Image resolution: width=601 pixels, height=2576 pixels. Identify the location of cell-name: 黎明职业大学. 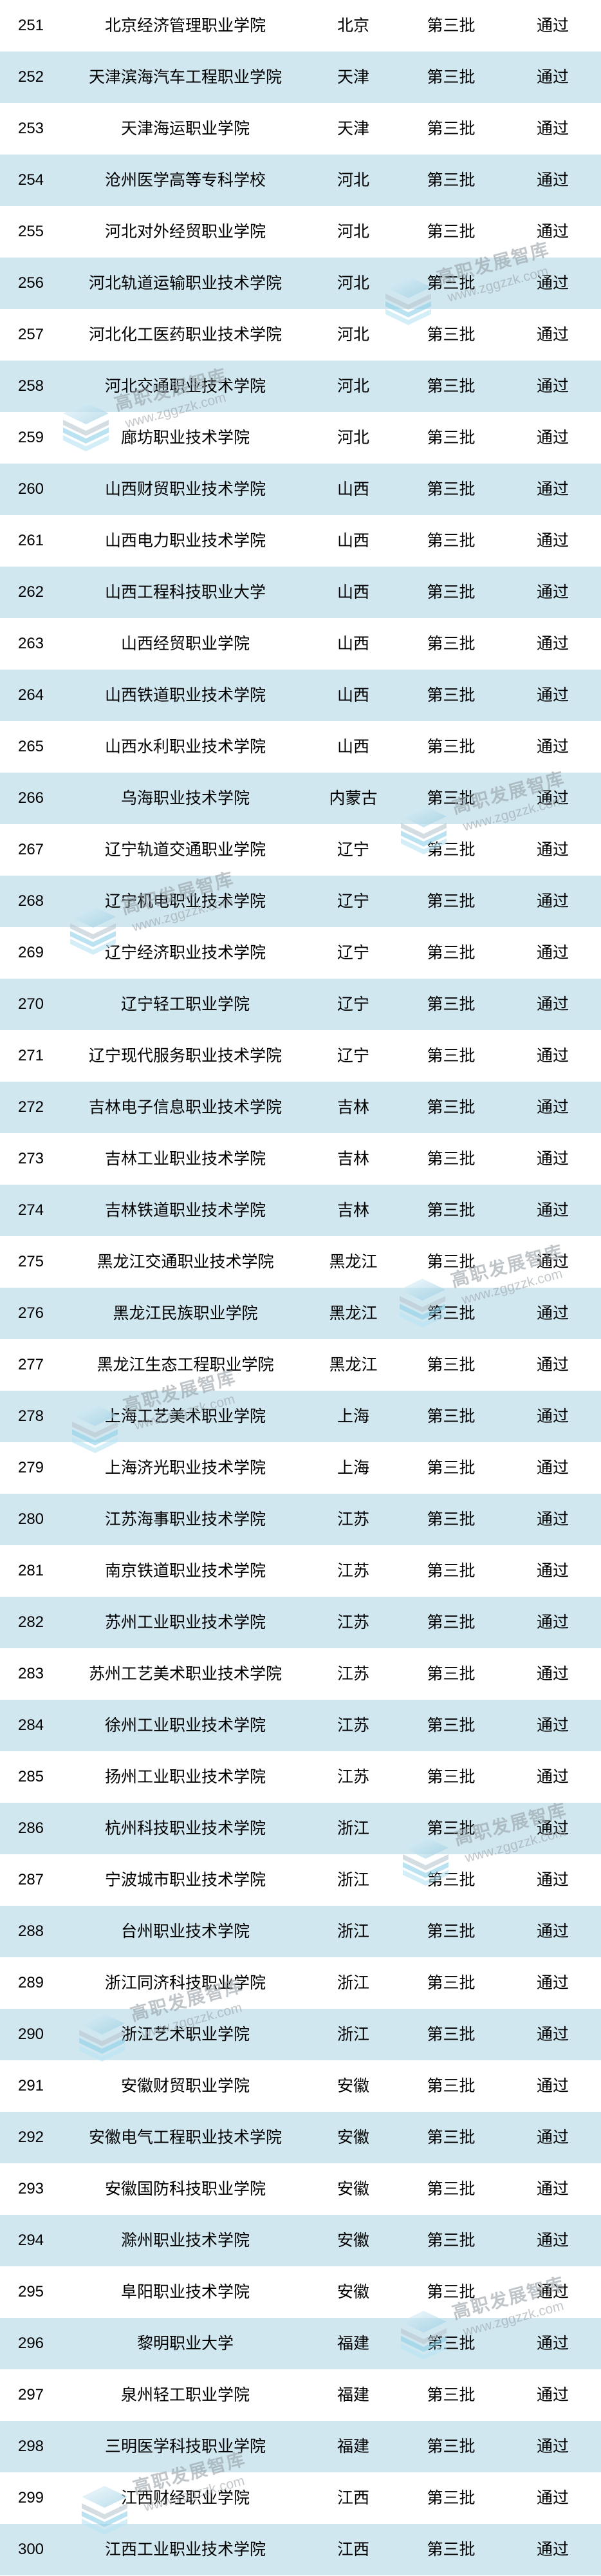
(185, 2344).